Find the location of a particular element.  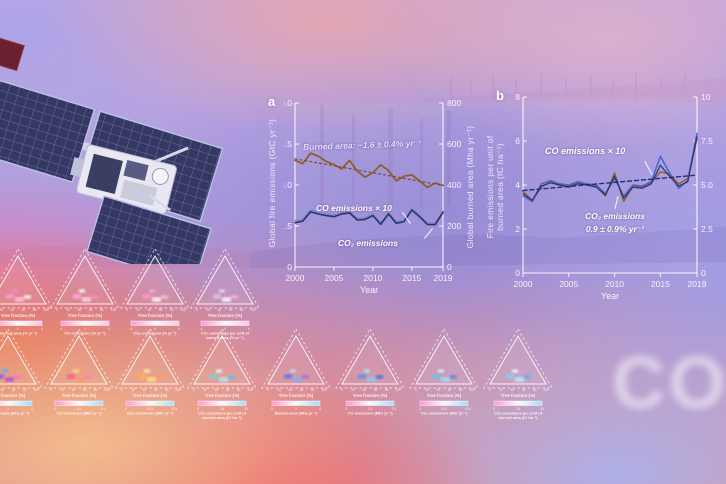

co2-watermark-main: CO is located at coordinates (669, 382).